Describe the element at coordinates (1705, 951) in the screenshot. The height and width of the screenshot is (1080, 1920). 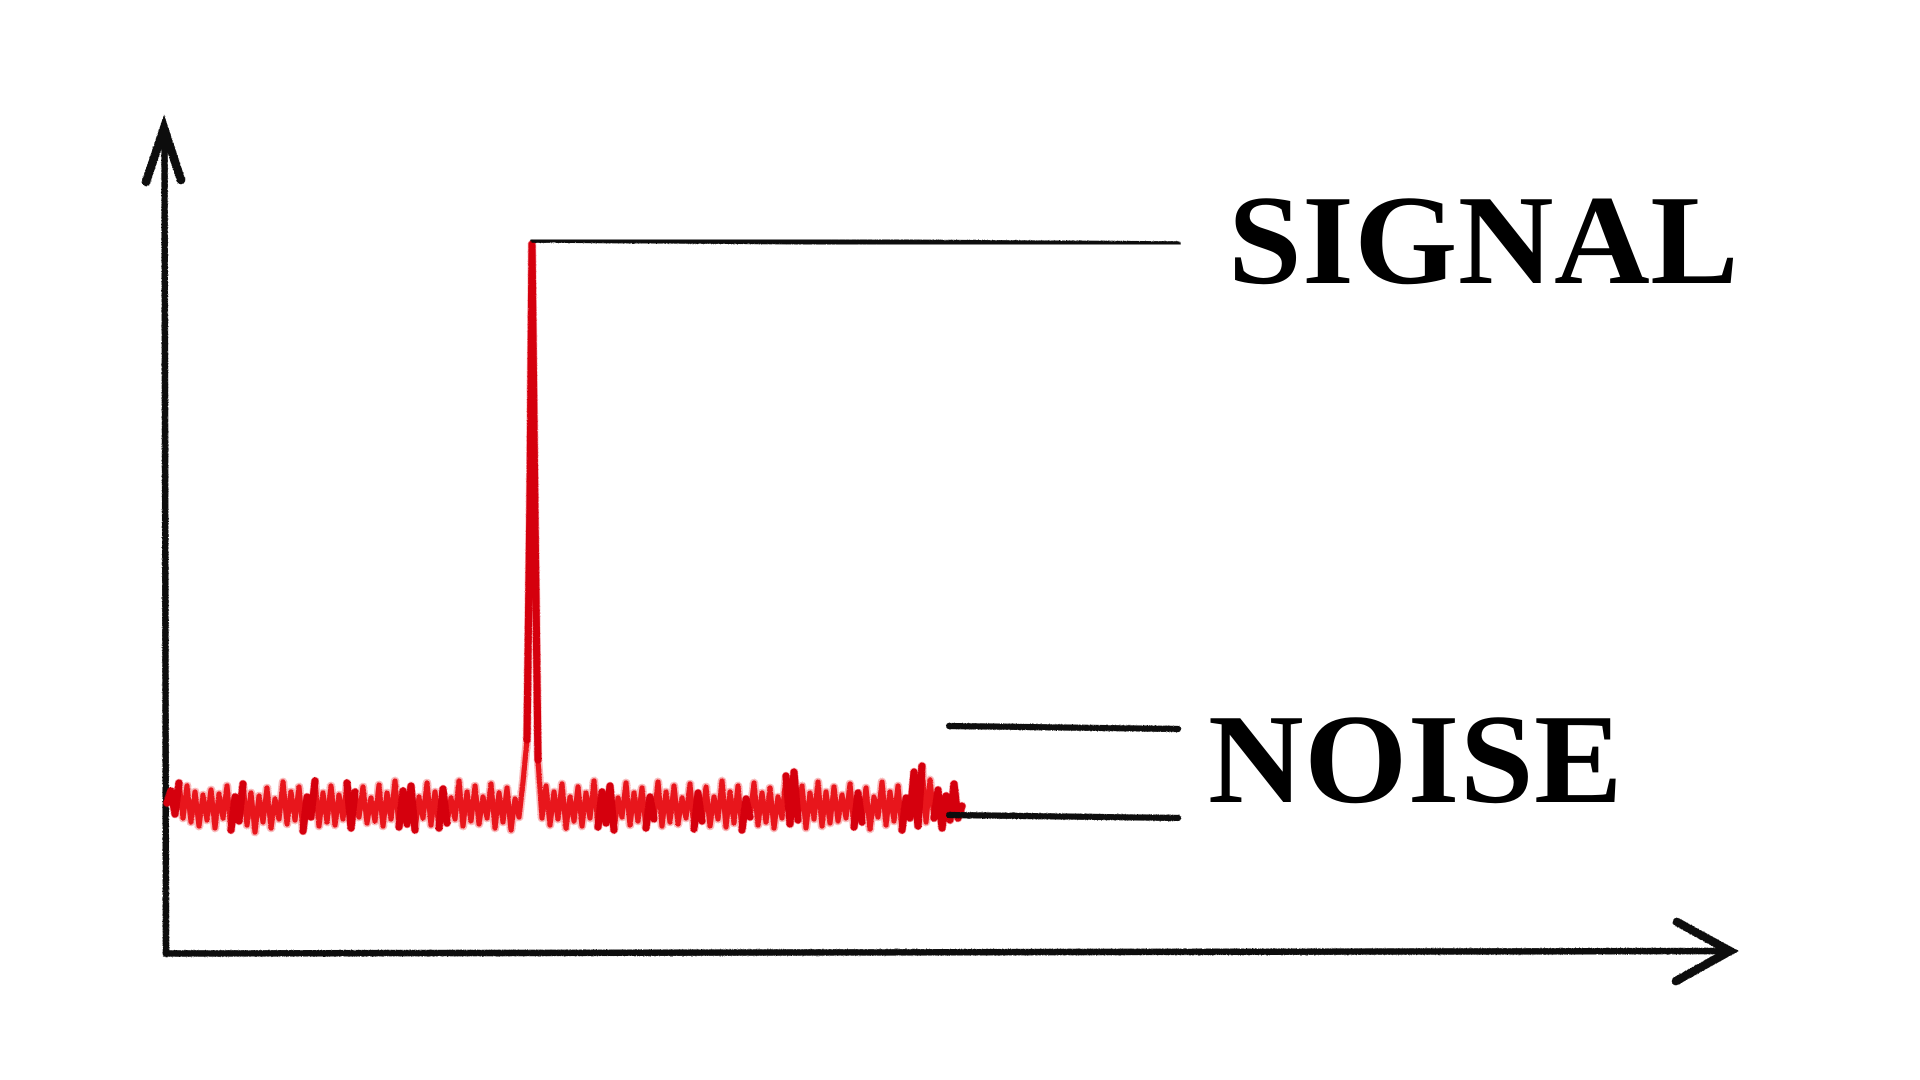
I see `x-axis-arrowhead` at that location.